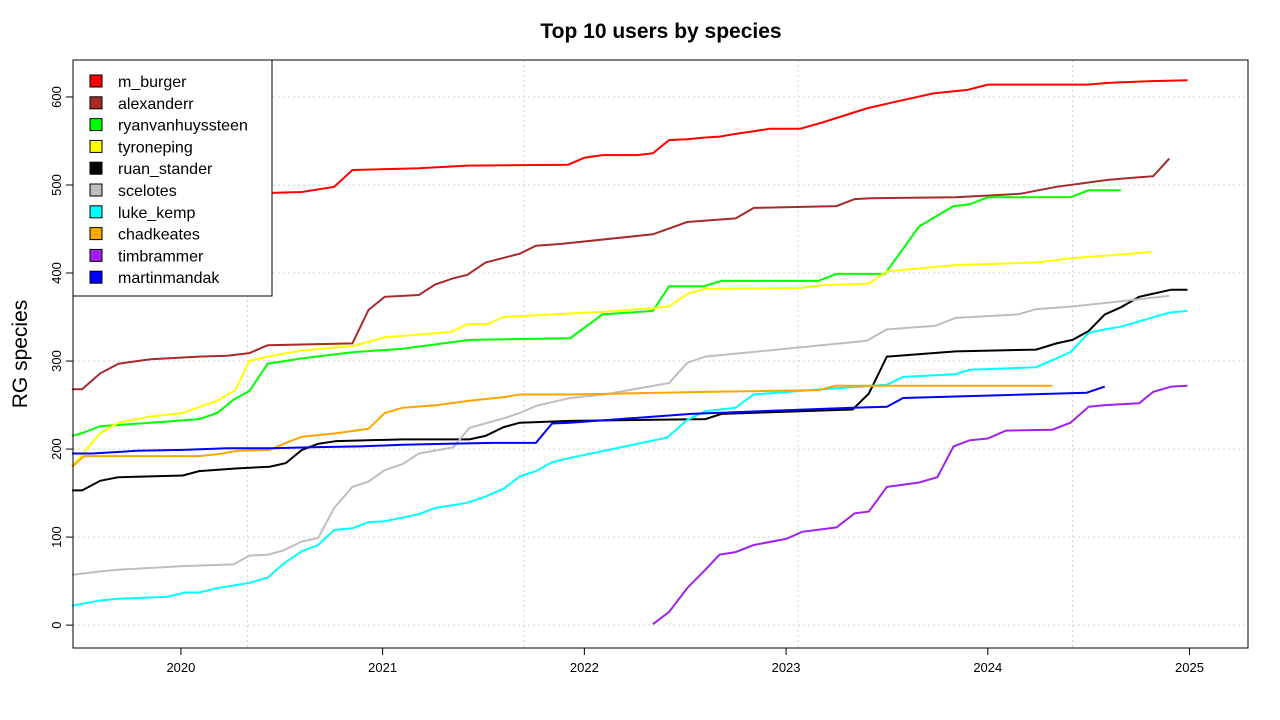 The image size is (1280, 720). What do you see at coordinates (96, 277) in the screenshot?
I see `legend-swatch-martinmandak` at bounding box center [96, 277].